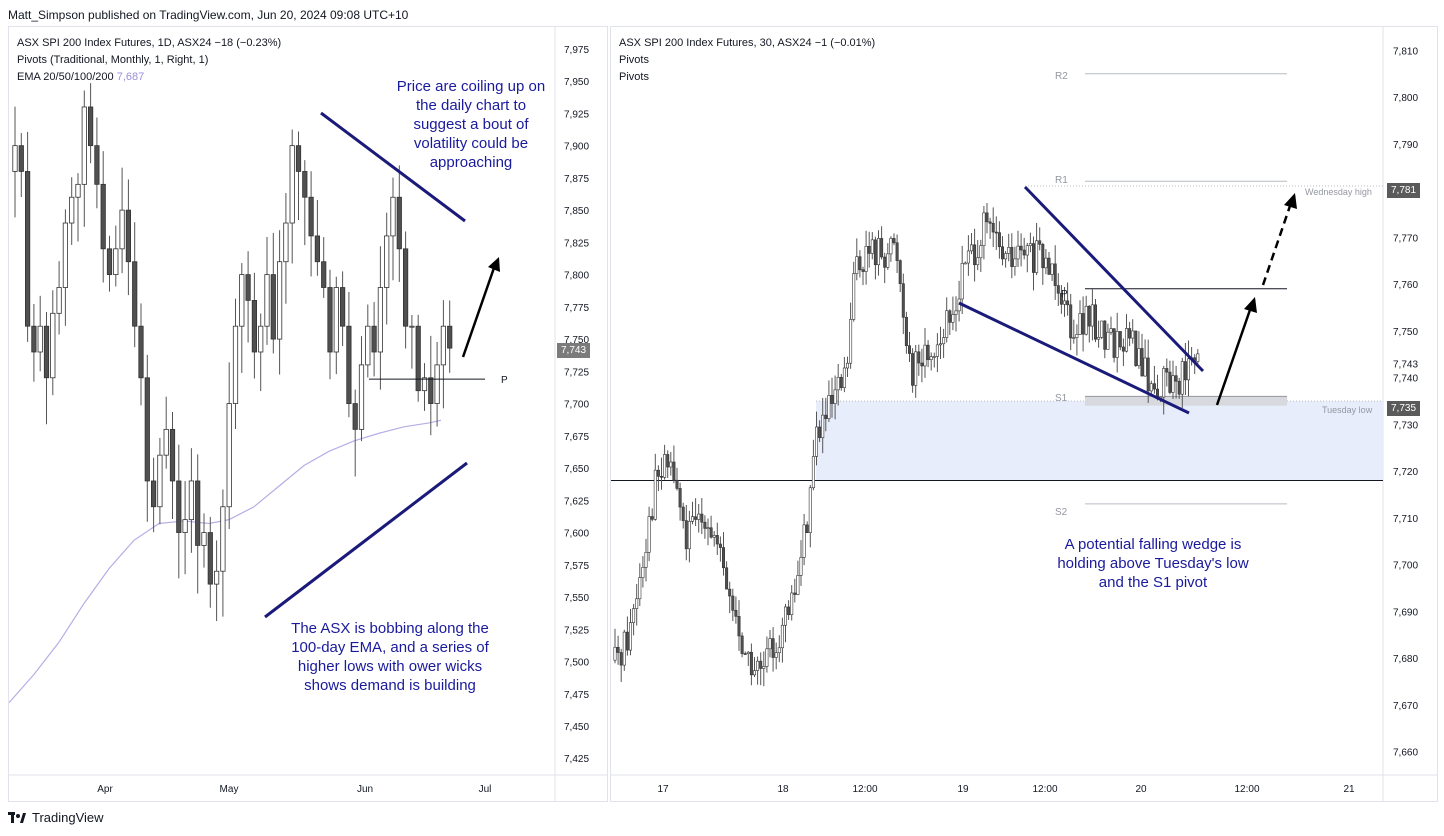 This screenshot has height=836, width=1444. What do you see at coordinates (576, 147) in the screenshot?
I see `left-y-tick-label: 7,900` at bounding box center [576, 147].